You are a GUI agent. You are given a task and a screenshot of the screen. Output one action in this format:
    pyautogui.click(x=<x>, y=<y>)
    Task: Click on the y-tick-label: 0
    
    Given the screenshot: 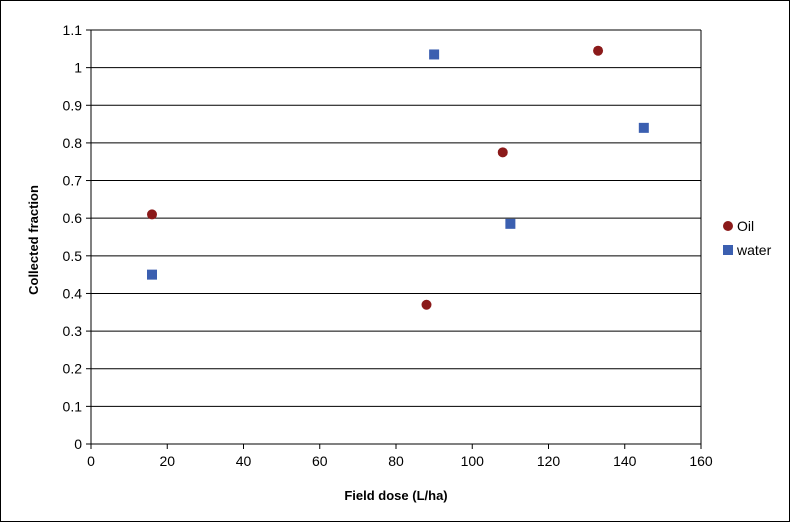 What is the action you would take?
    pyautogui.click(x=78, y=444)
    